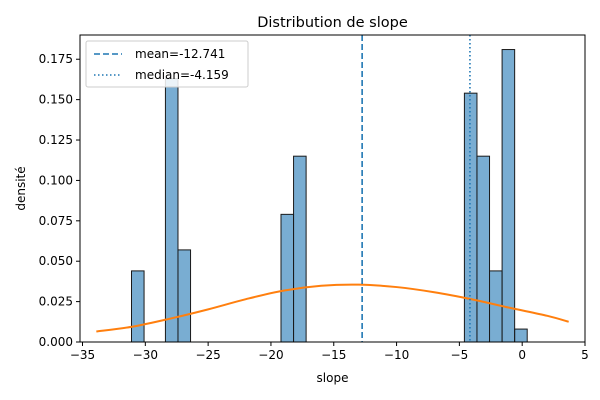 This screenshot has width=600, height=400. What do you see at coordinates (396, 355) in the screenshot?
I see `x-tick-label: −10` at bounding box center [396, 355].